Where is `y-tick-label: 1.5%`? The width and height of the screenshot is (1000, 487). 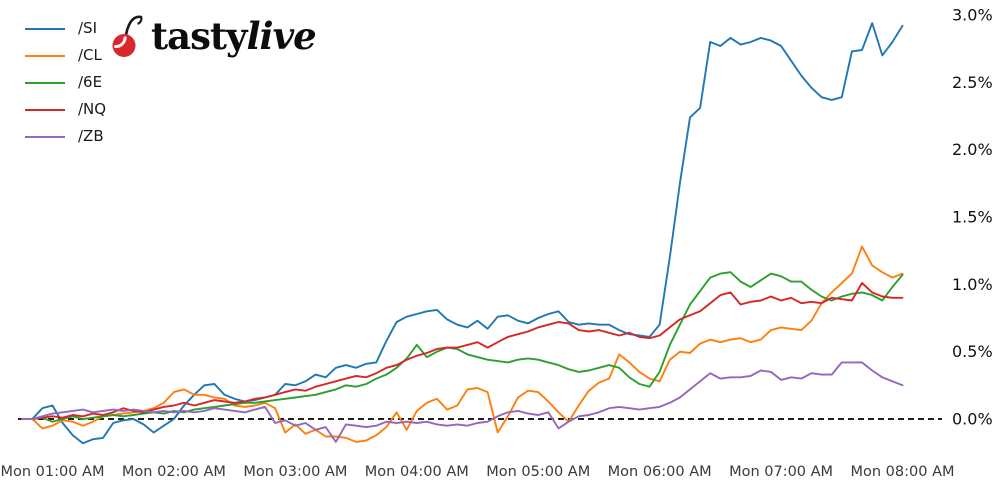
y-tick-label: 1.5% is located at coordinates (972, 217).